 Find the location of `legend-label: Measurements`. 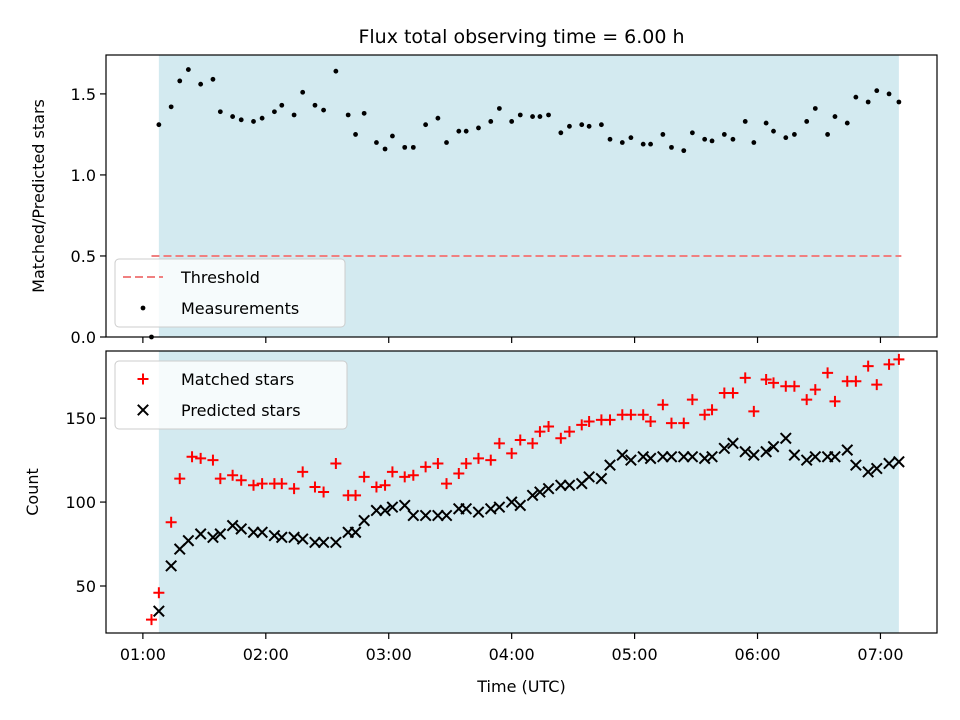

legend-label: Measurements is located at coordinates (240, 308).